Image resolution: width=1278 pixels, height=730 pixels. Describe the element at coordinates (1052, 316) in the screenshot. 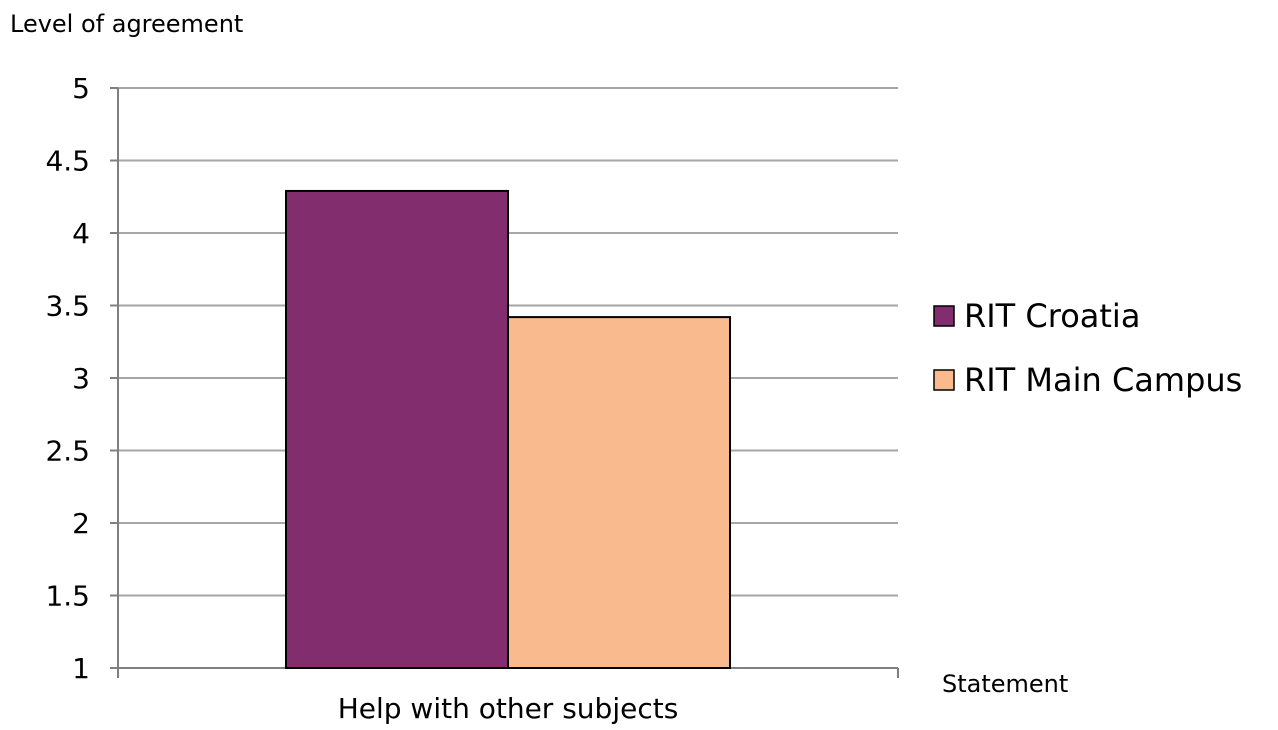

I see `legend-label-rit-croatia: RIT Croatia` at that location.